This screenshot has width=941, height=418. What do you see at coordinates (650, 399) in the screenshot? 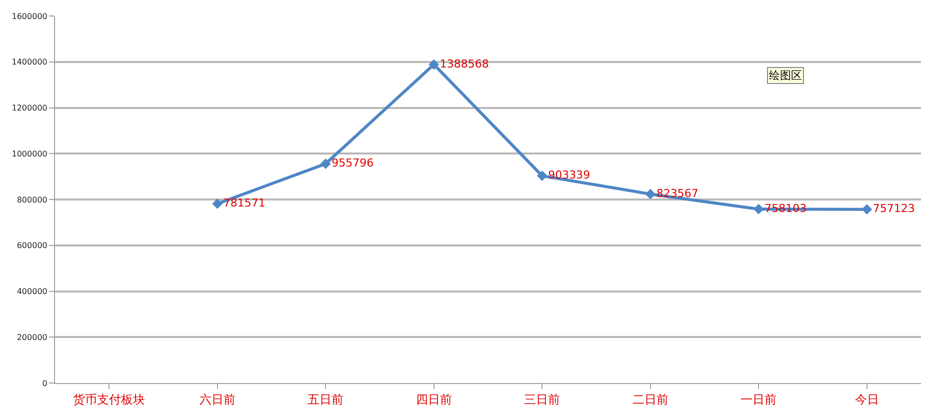
I see `x-tick-label: 二日前` at bounding box center [650, 399].